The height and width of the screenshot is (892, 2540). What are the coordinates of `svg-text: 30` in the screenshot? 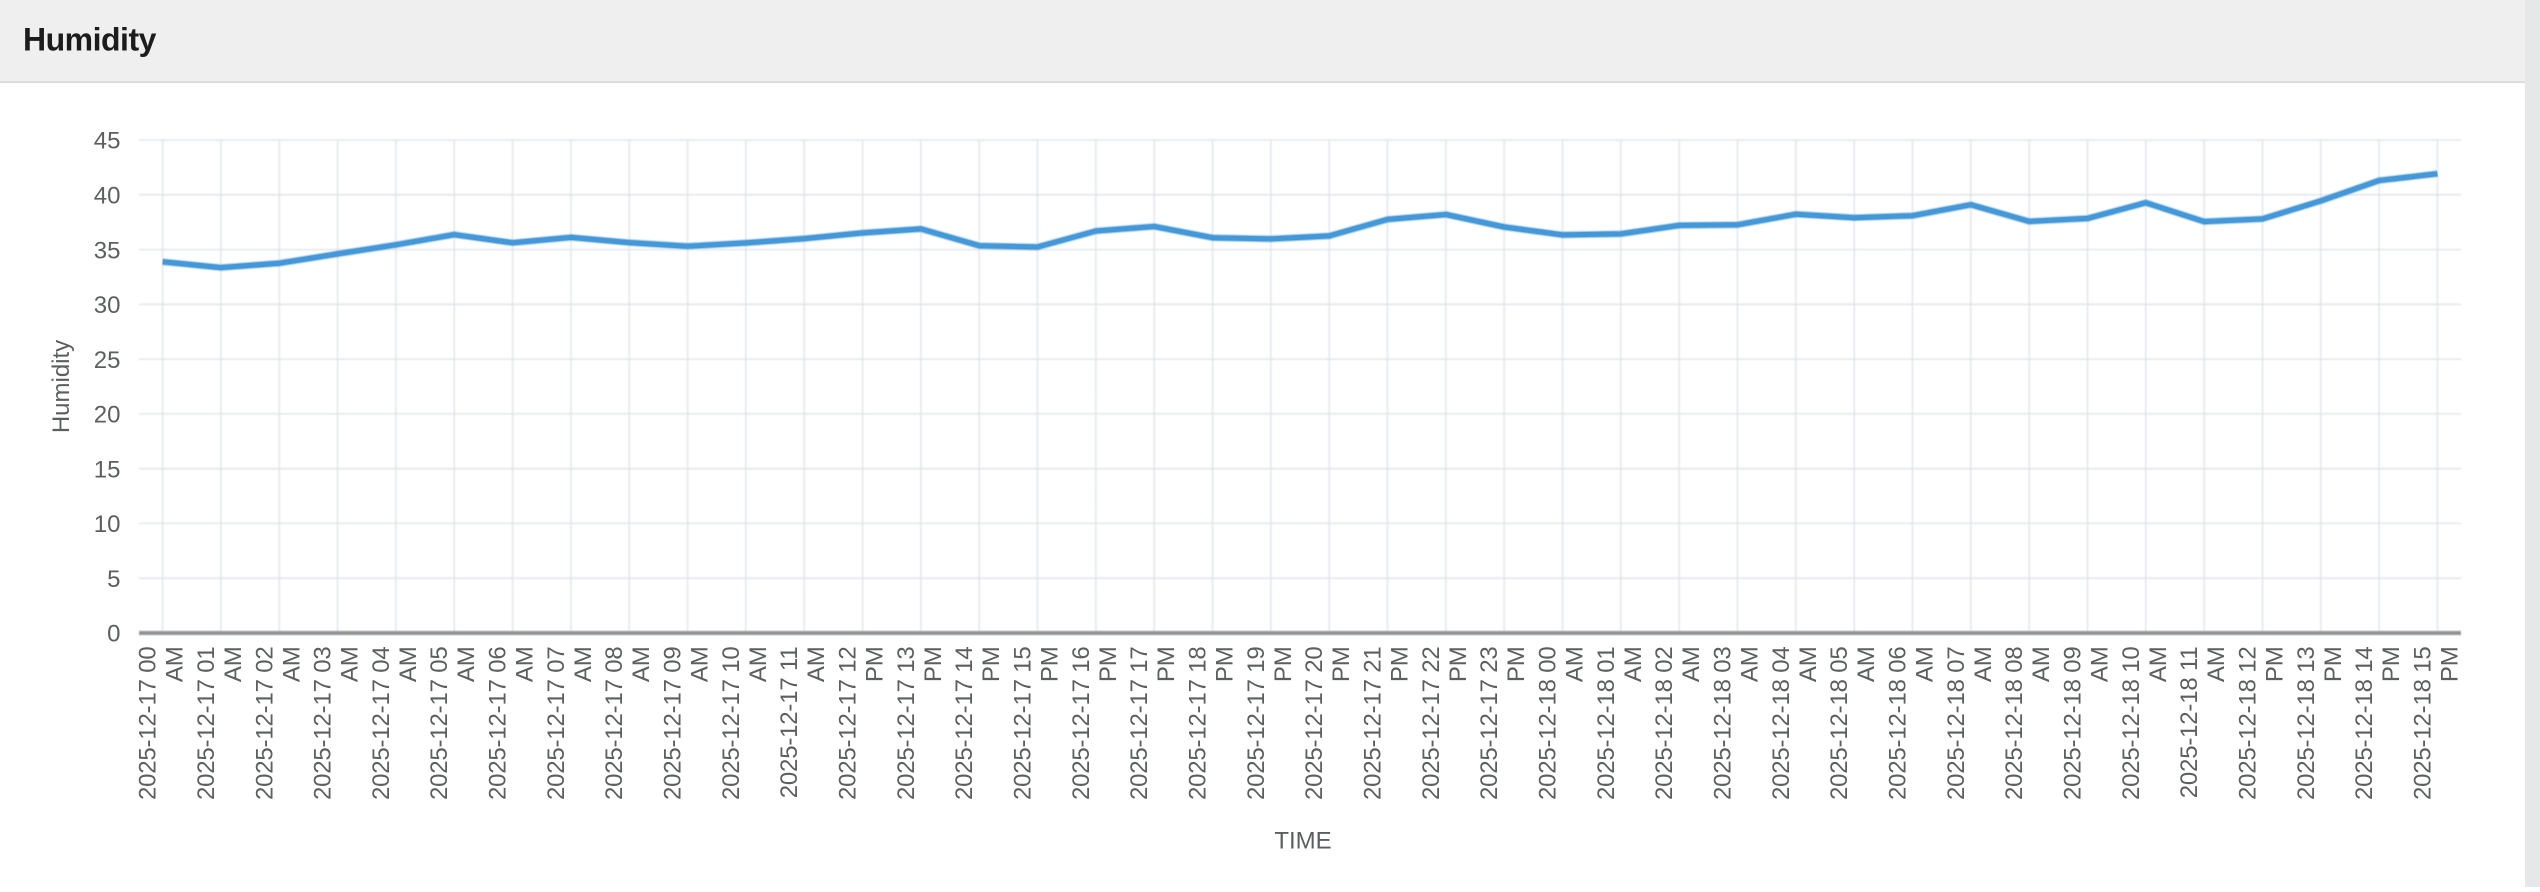 It's located at (107, 305).